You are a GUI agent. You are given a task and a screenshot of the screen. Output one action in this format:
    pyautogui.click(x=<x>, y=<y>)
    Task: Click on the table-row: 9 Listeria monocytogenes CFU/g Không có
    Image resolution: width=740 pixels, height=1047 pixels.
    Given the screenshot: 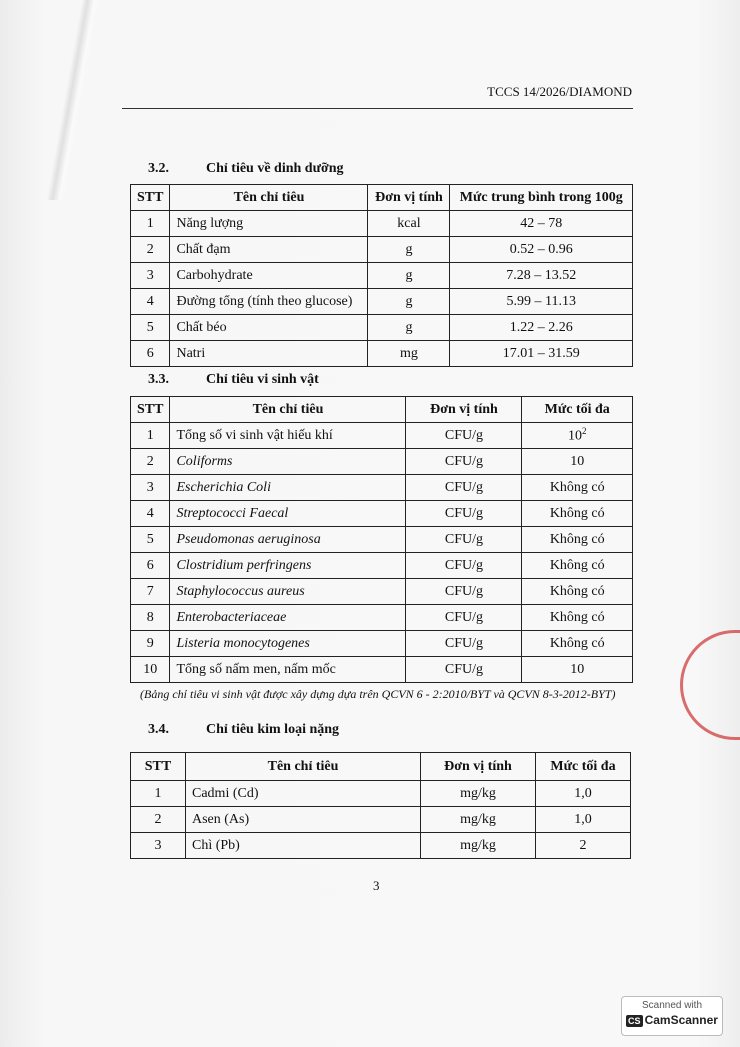 What is the action you would take?
    pyautogui.click(x=381, y=643)
    